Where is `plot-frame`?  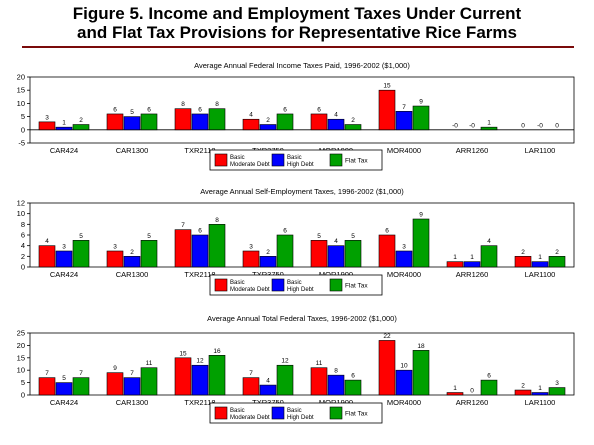 plot-frame is located at coordinates (302, 364).